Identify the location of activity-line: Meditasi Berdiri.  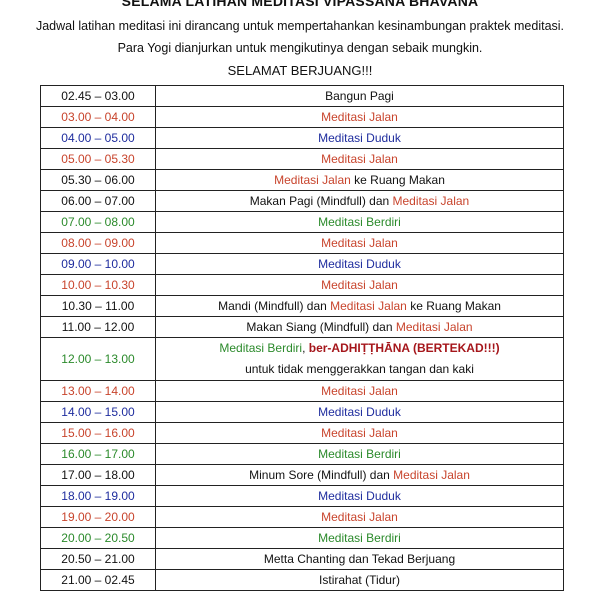
(359, 454).